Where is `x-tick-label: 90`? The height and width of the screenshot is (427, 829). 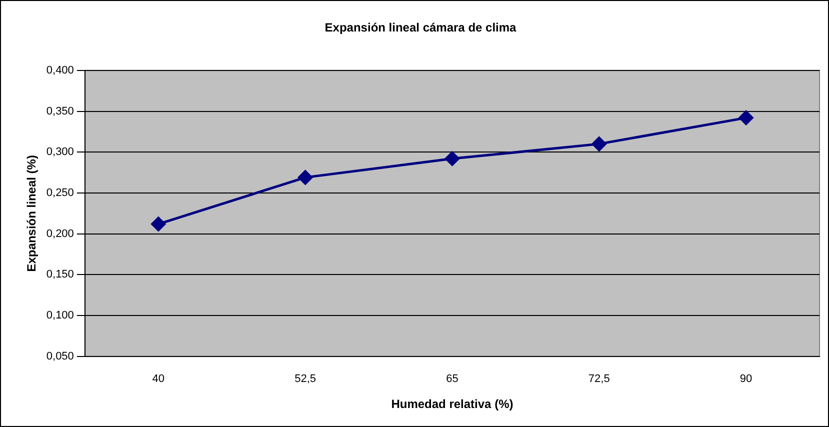
x-tick-label: 90 is located at coordinates (746, 379).